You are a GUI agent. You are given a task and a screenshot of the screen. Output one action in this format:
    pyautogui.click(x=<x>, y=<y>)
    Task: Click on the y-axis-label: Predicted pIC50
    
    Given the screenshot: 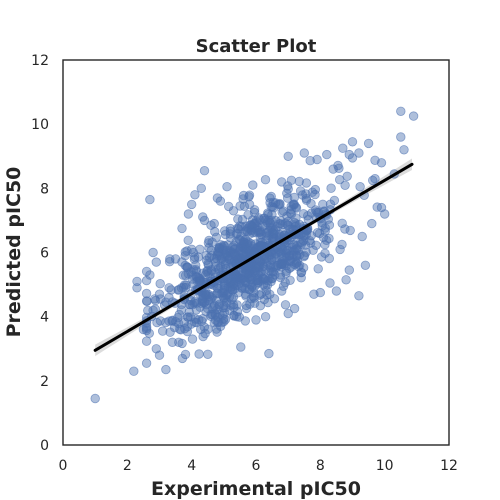 What is the action you would take?
    pyautogui.click(x=14, y=252)
    